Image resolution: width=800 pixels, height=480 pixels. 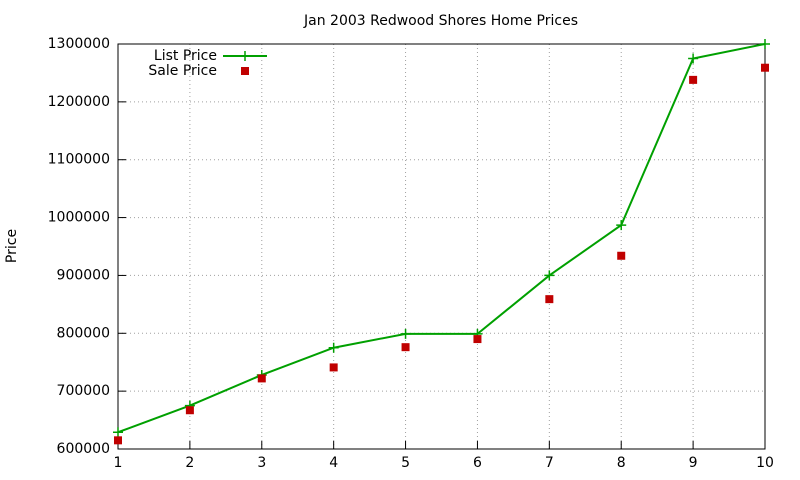 What do you see at coordinates (83, 391) in the screenshot?
I see `y-tick-label: 700000` at bounding box center [83, 391].